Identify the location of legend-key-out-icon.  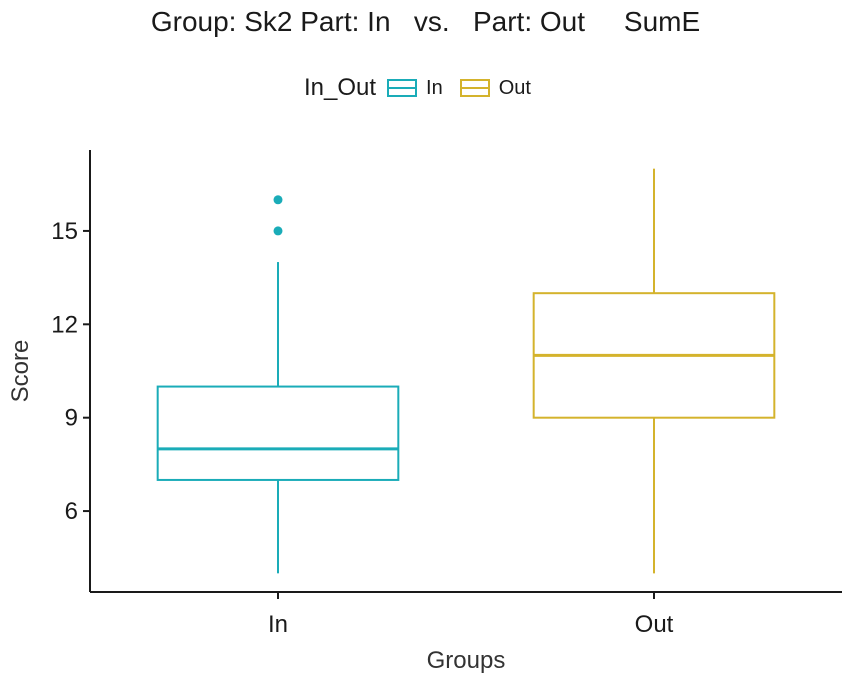
(474, 88).